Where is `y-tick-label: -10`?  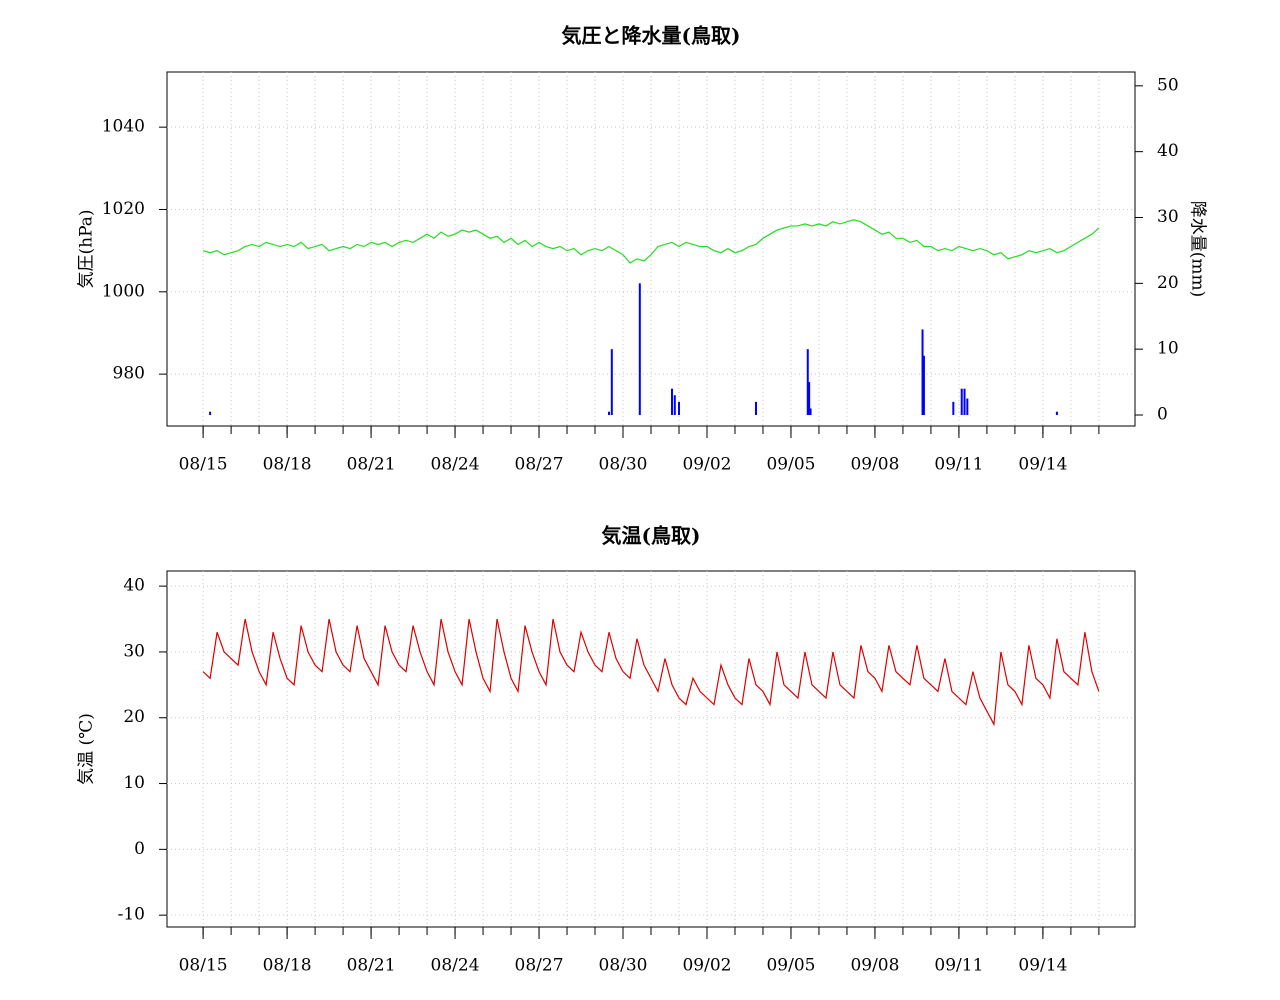
y-tick-label: -10 is located at coordinates (131, 915).